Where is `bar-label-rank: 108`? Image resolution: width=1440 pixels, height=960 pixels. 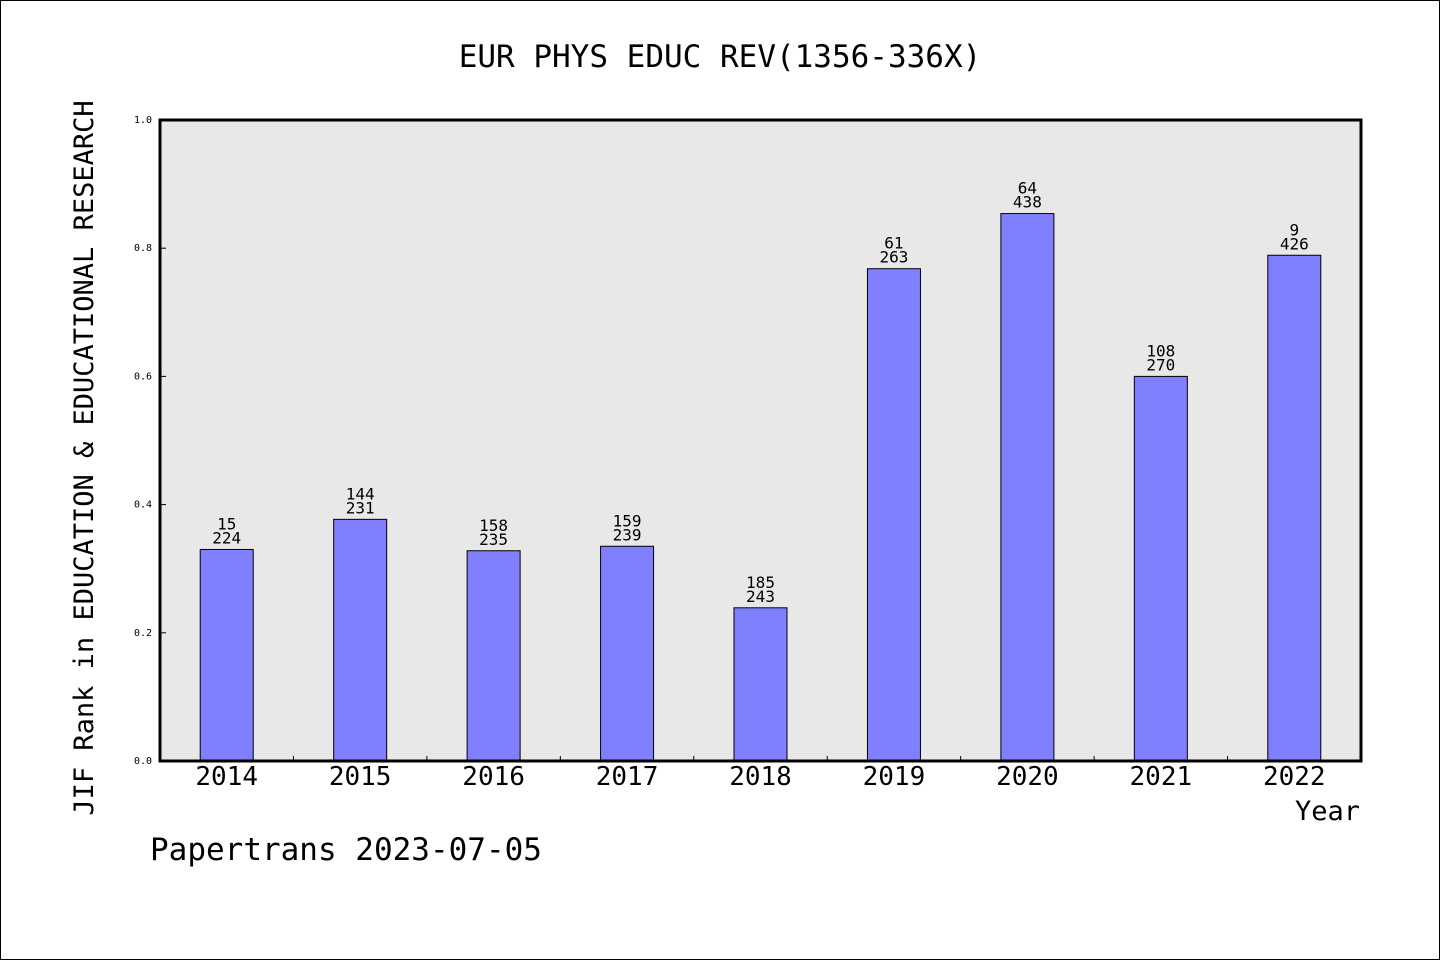 bar-label-rank: 108 is located at coordinates (1160, 350).